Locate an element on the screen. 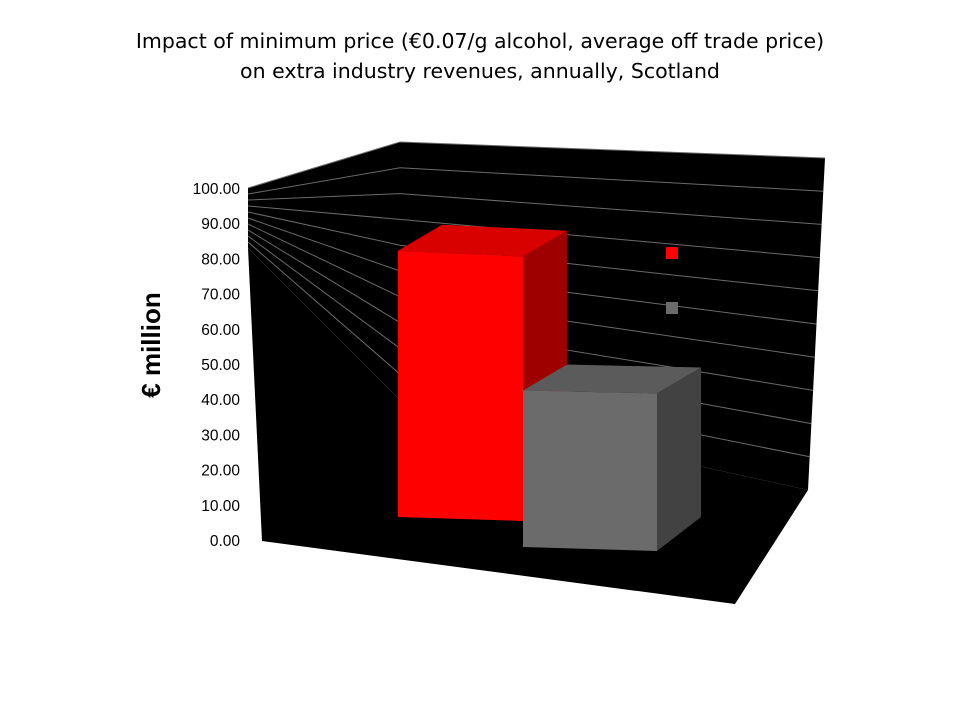  y-axis-label: € million is located at coordinates (151, 344).